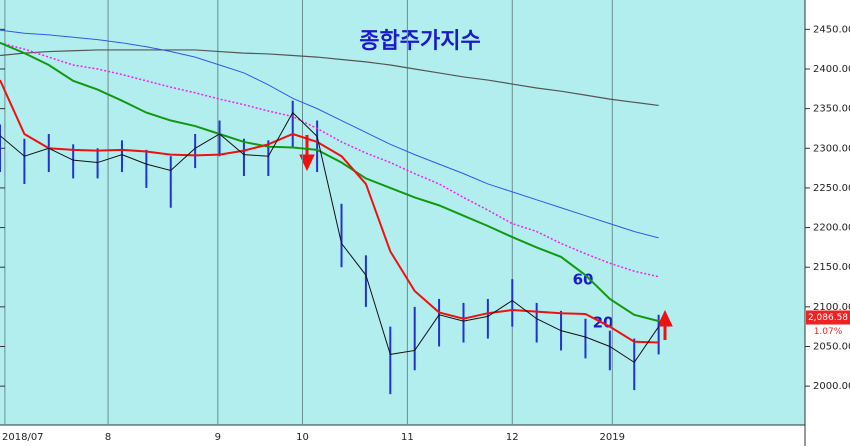  I want to click on y-tick-label: 2400.00, so click(831, 69).